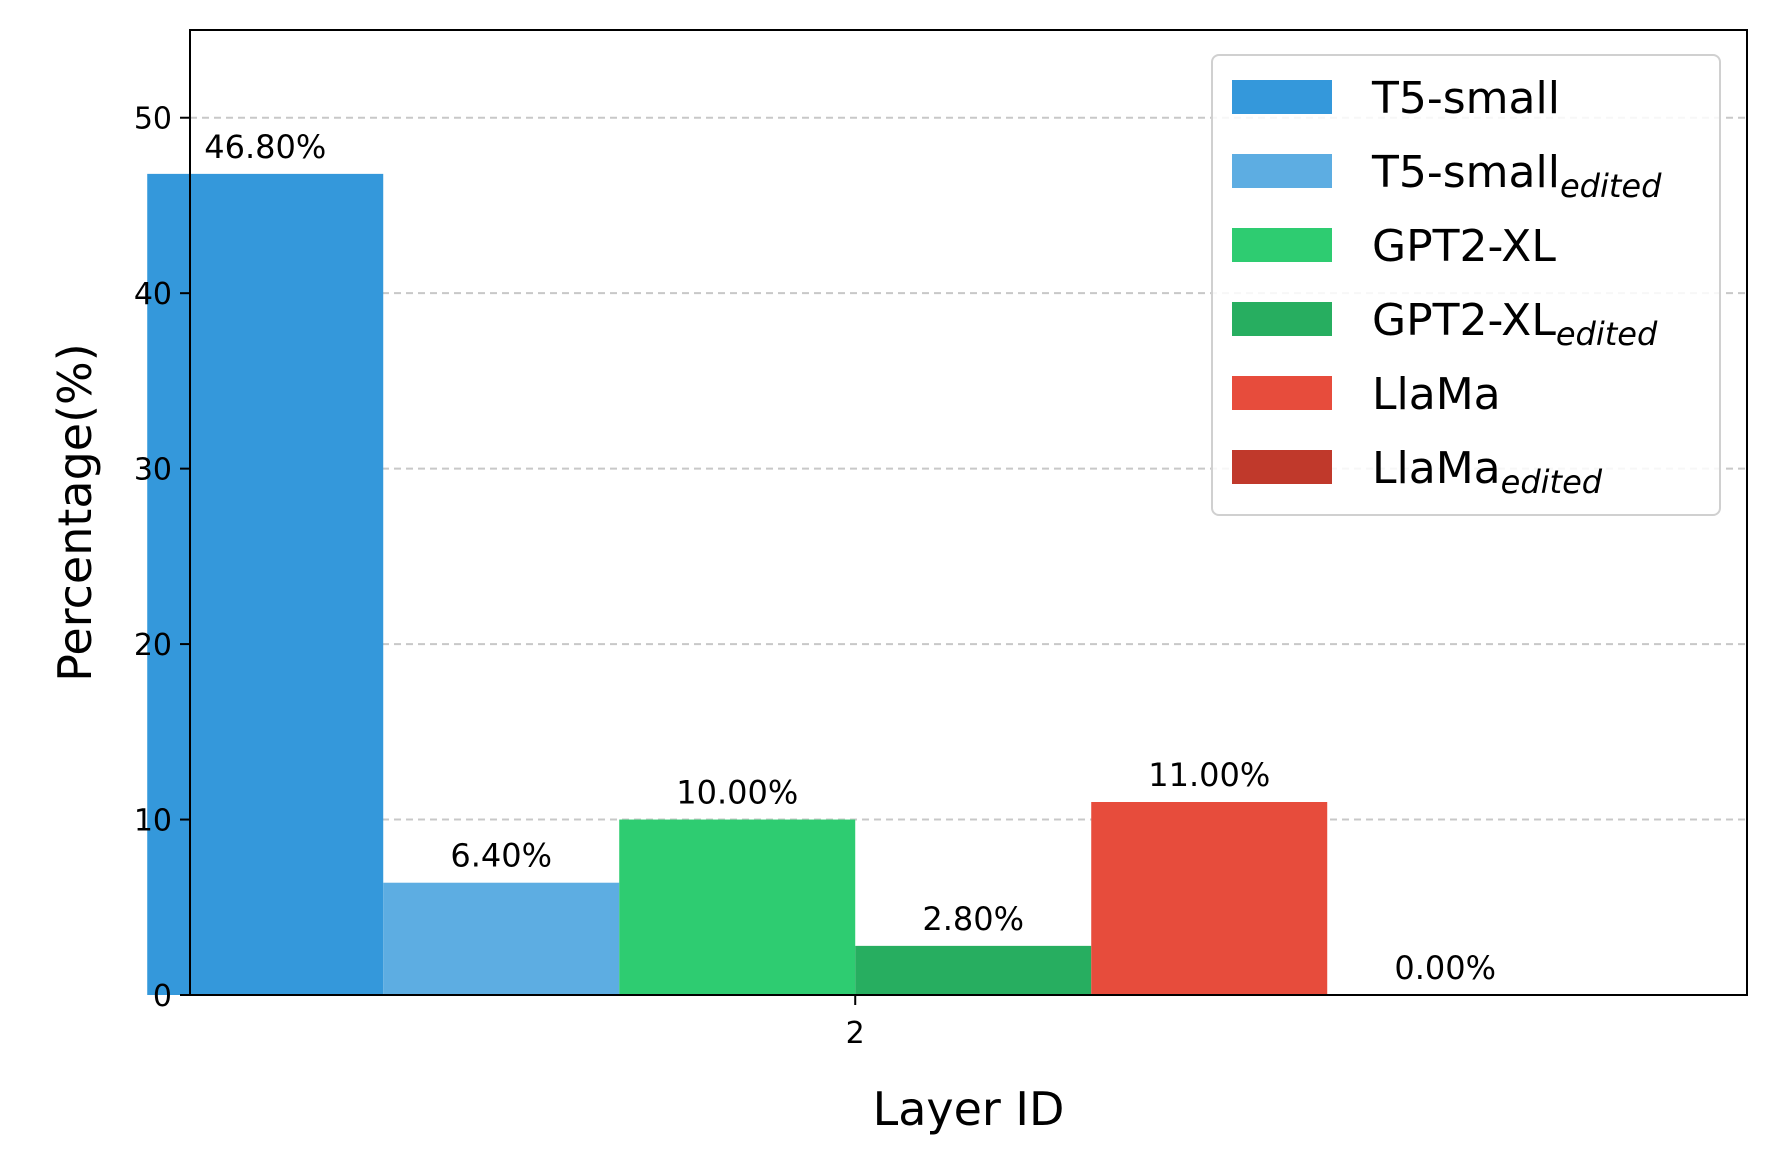 The height and width of the screenshot is (1168, 1769). I want to click on y-tick-label: 30, so click(153, 470).